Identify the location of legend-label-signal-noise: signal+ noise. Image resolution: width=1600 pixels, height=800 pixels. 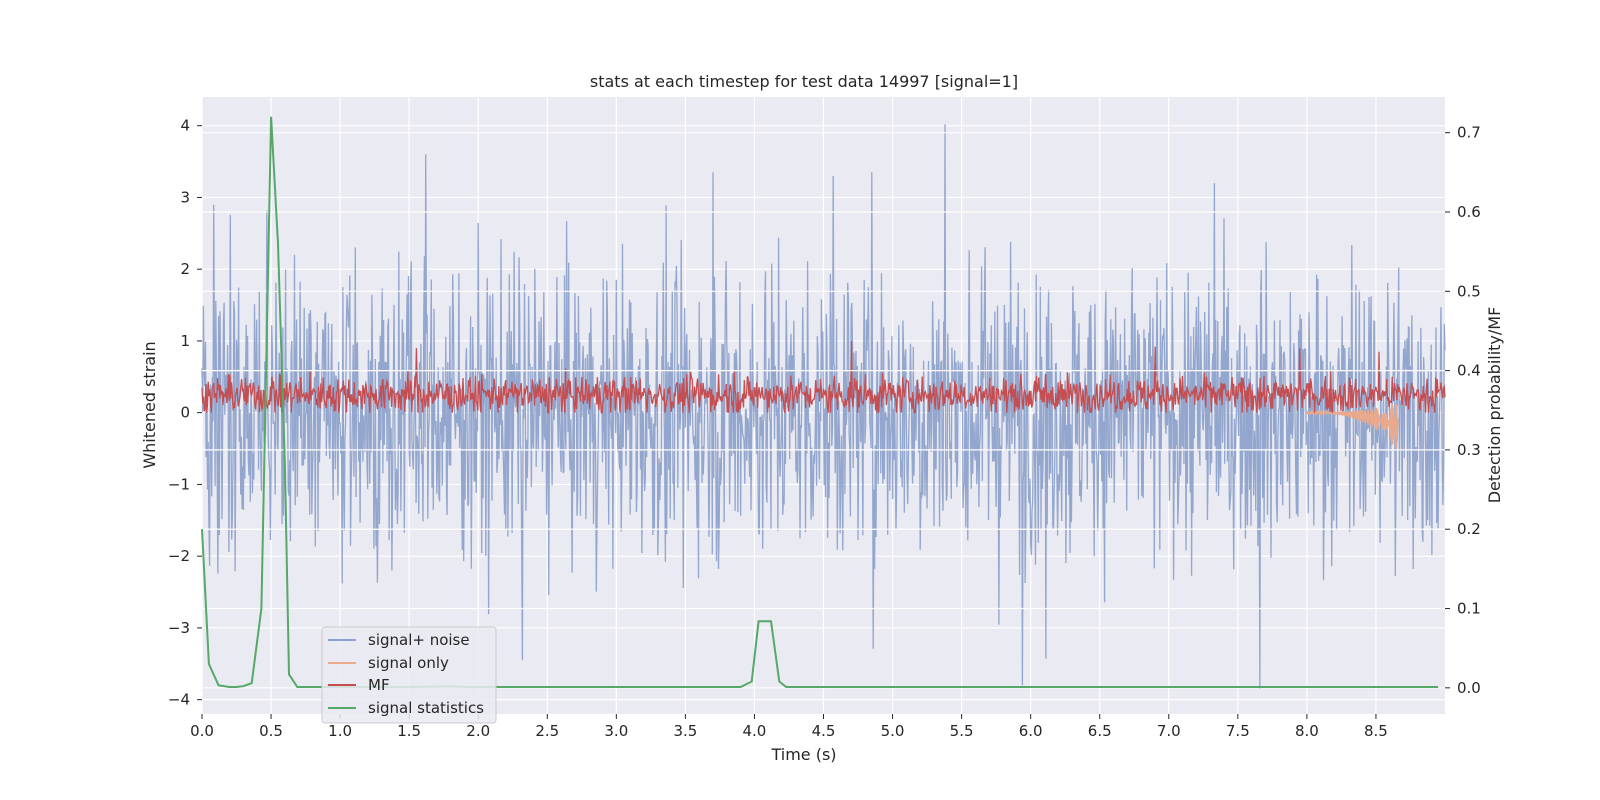
(419, 640).